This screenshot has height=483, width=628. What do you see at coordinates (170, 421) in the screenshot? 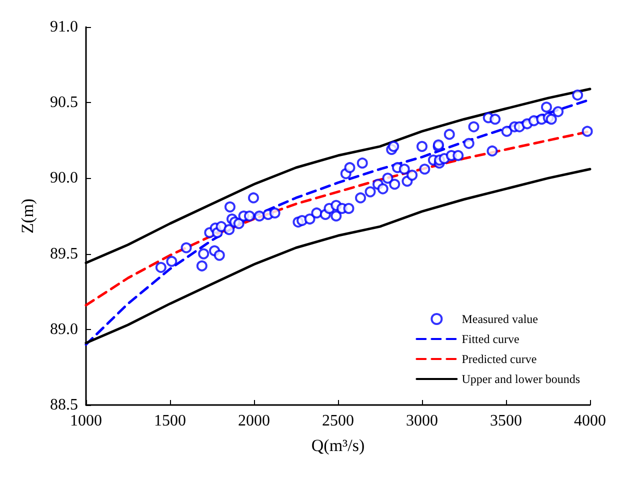
I see `x-tick-label: 1500` at bounding box center [170, 421].